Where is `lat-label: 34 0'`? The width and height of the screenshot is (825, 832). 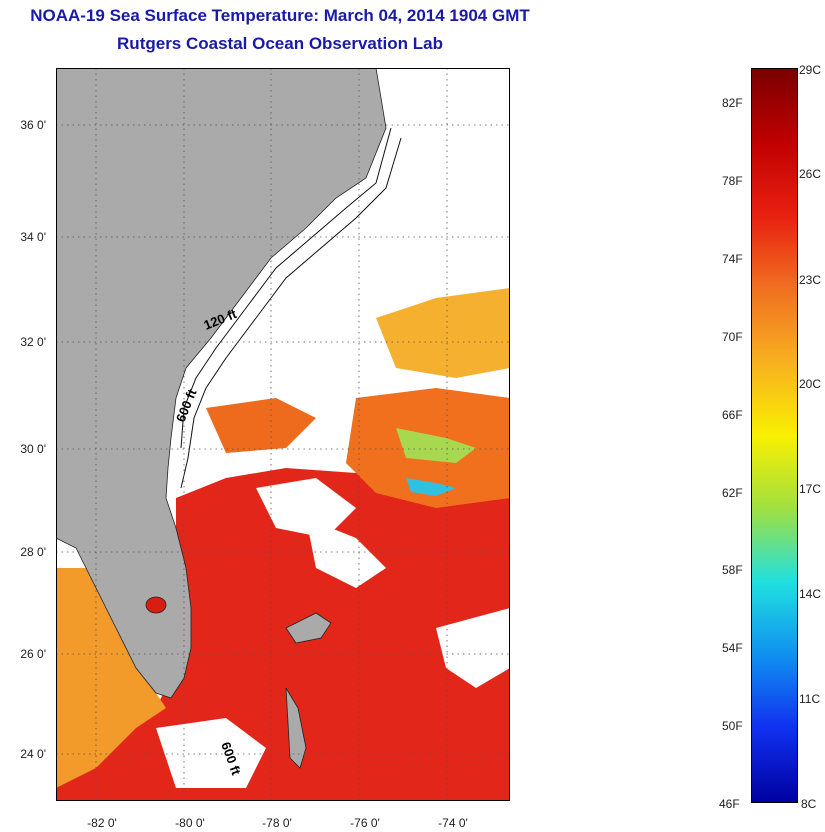 lat-label: 34 0' is located at coordinates (33, 237).